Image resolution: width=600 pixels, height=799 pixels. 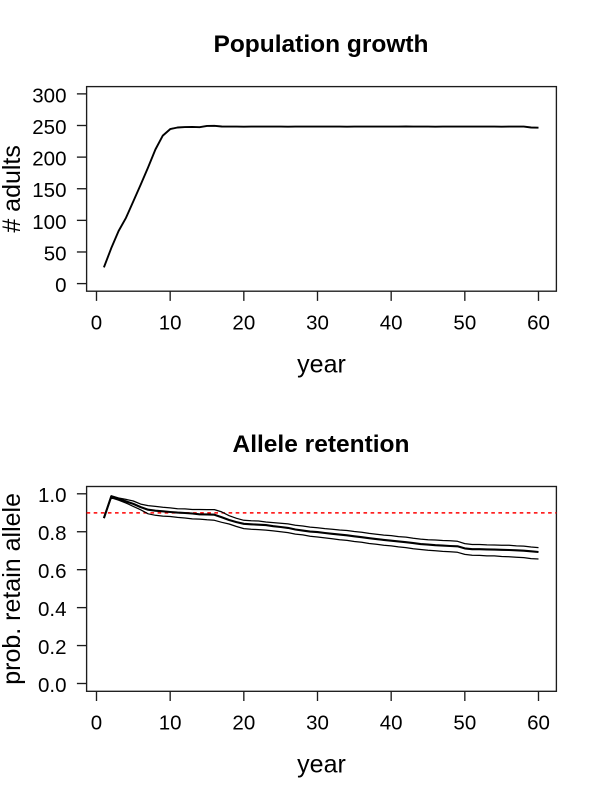 What do you see at coordinates (13, 589) in the screenshot?
I see `svg-text: prob. retain allele` at bounding box center [13, 589].